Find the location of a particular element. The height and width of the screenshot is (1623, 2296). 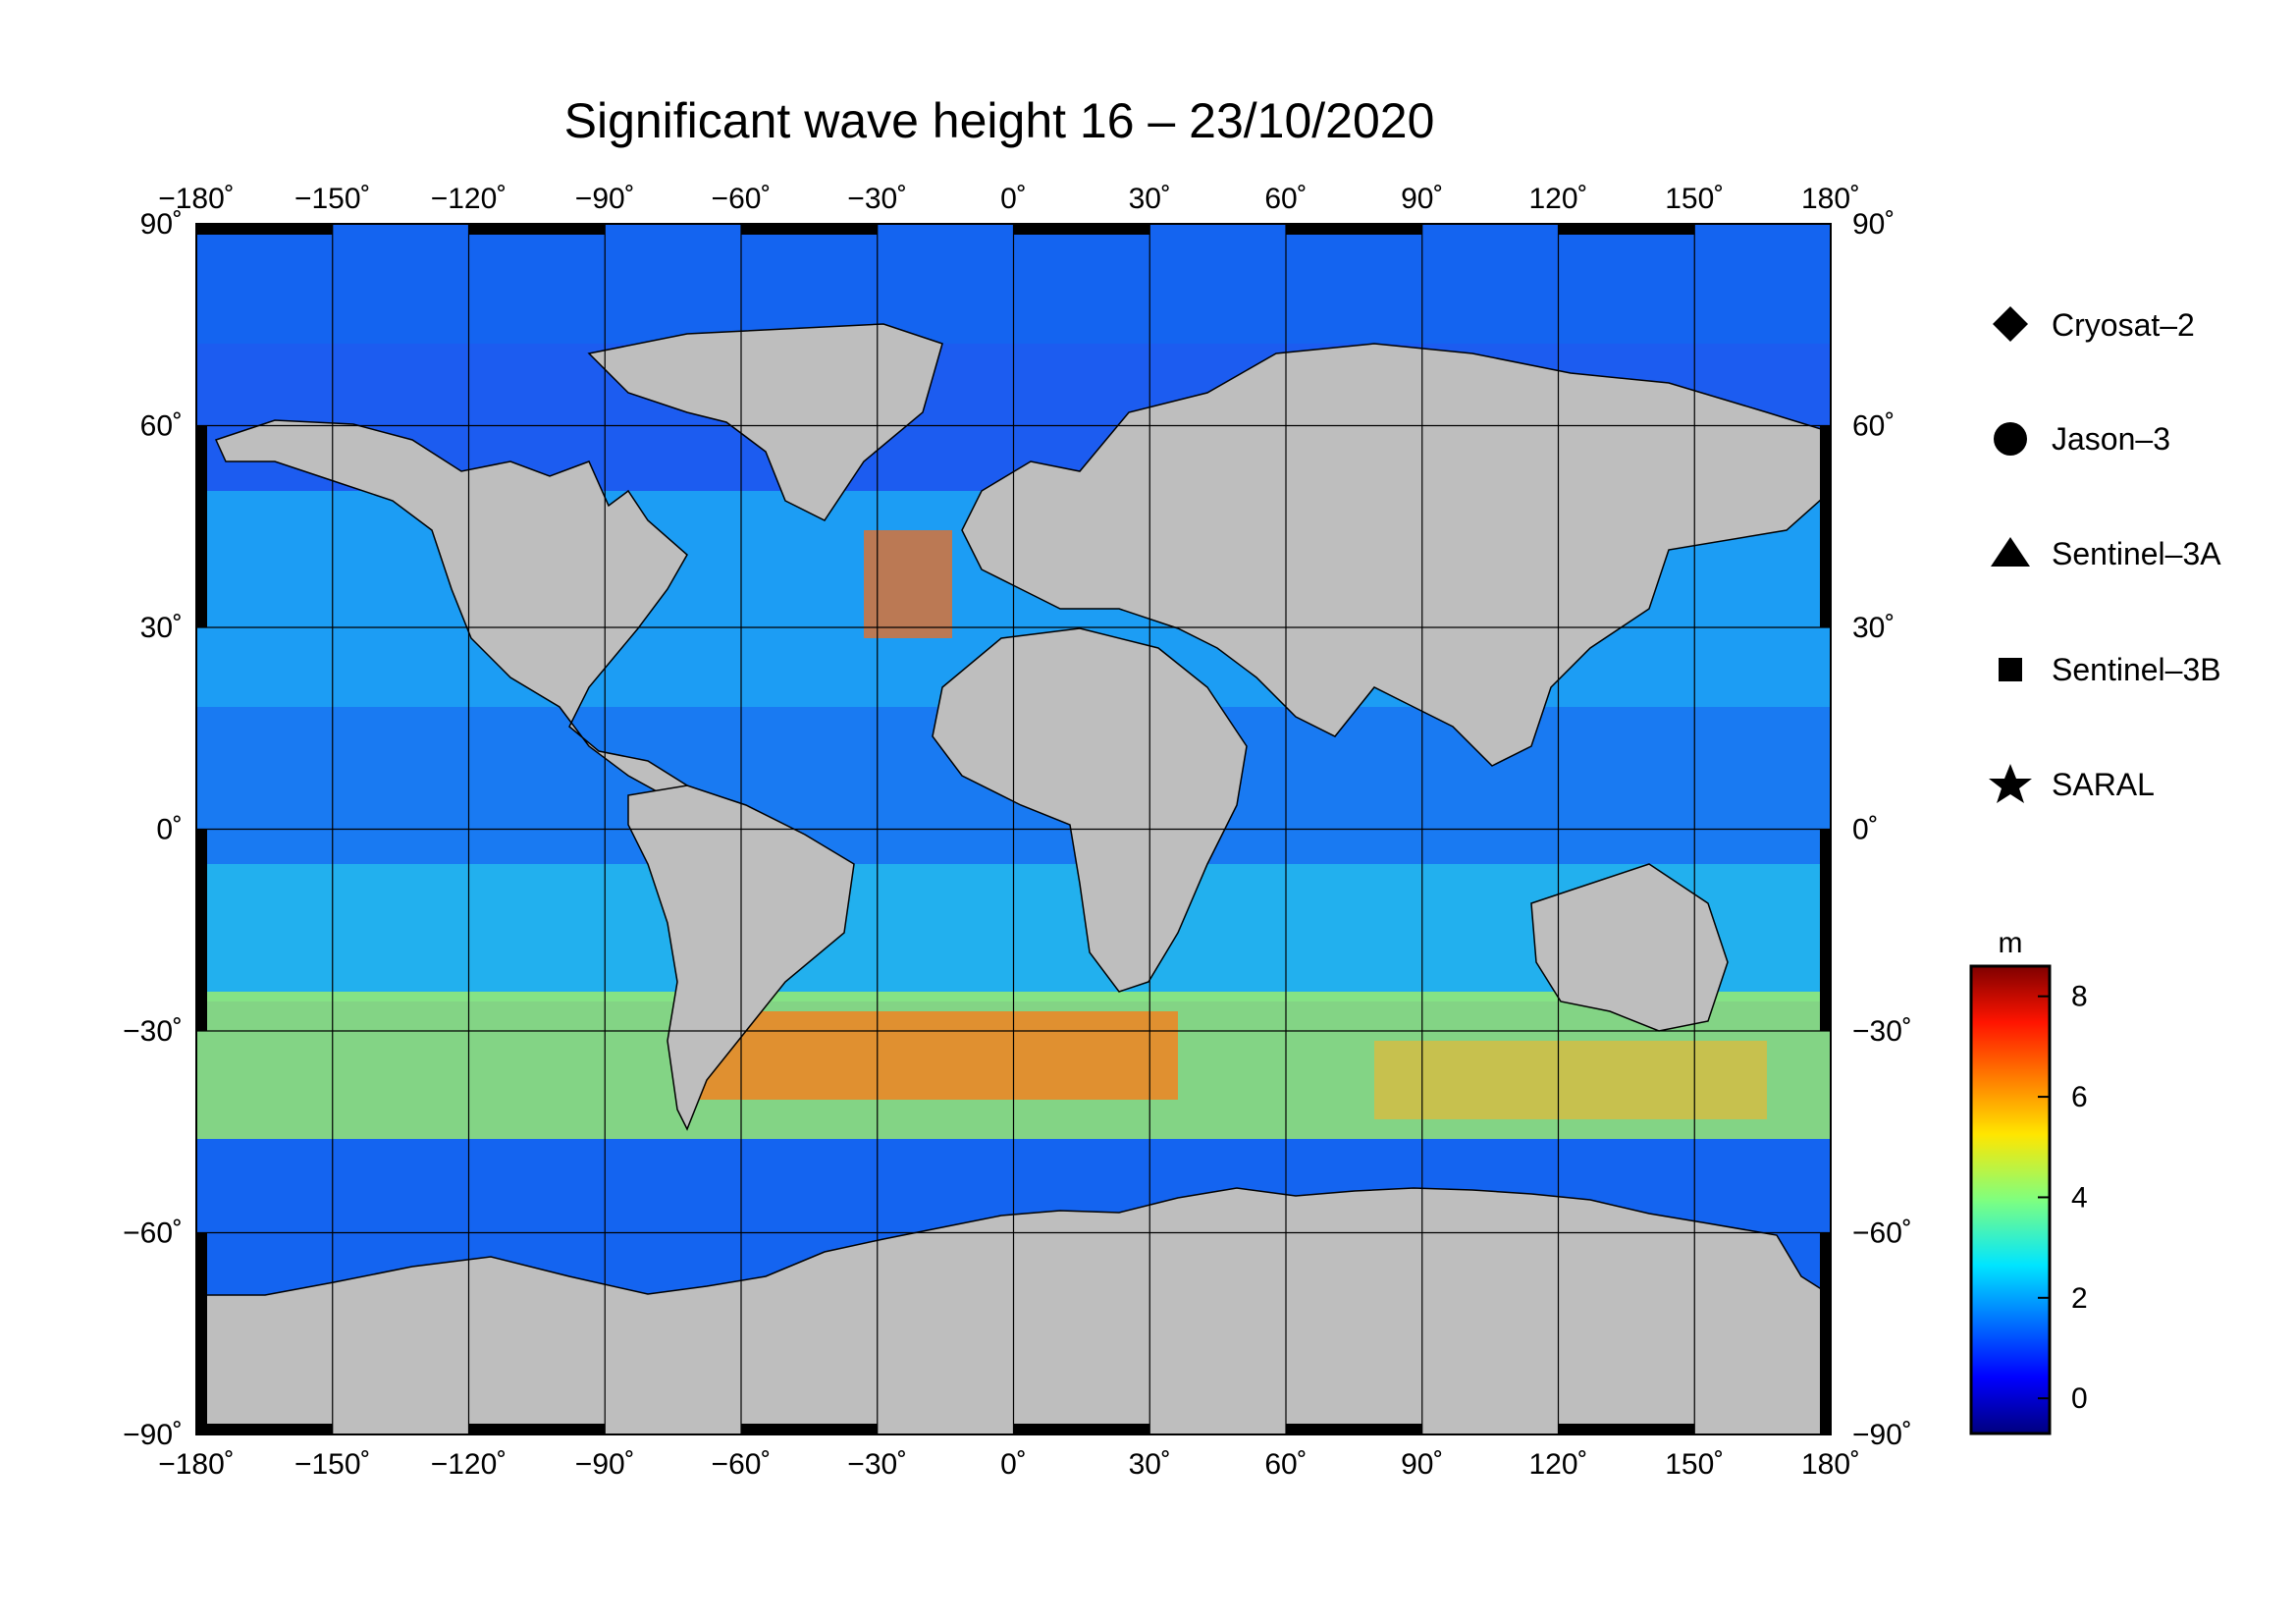

lat-tick-label-right-1: −60˚ is located at coordinates (1882, 1233).